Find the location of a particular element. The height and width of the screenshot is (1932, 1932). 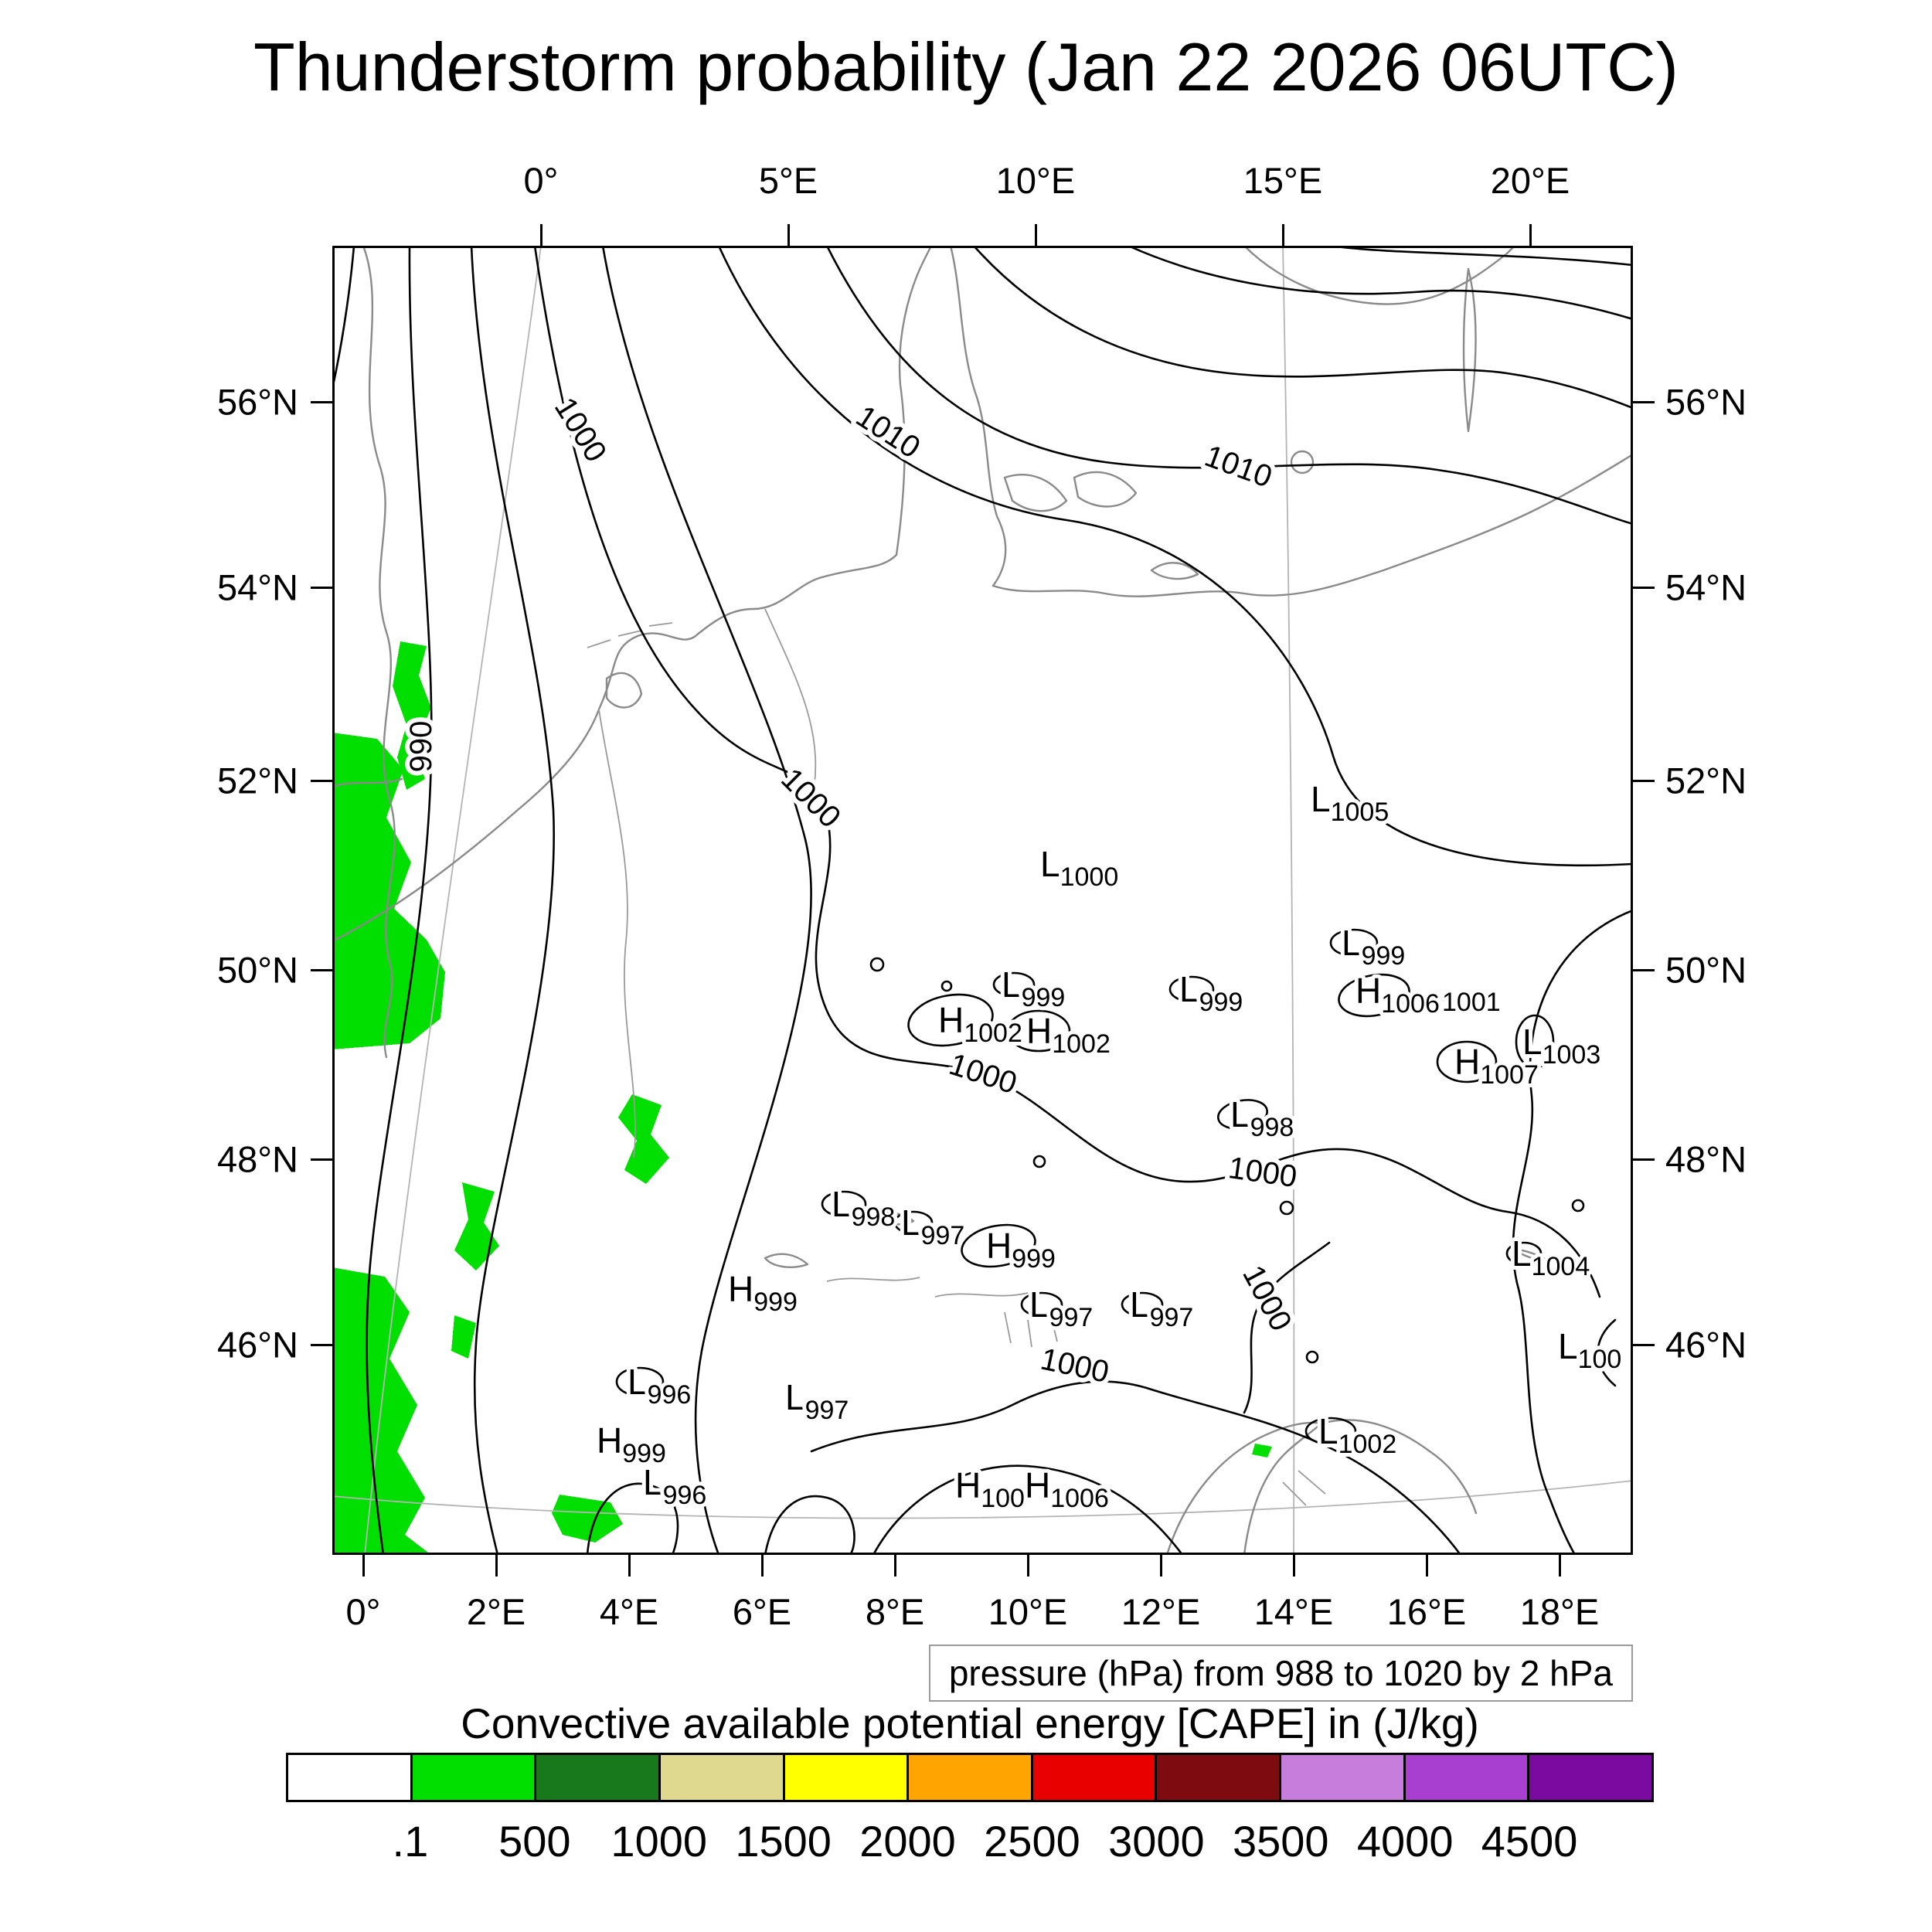

bottom-axis-label: 2°E is located at coordinates (496, 1612).